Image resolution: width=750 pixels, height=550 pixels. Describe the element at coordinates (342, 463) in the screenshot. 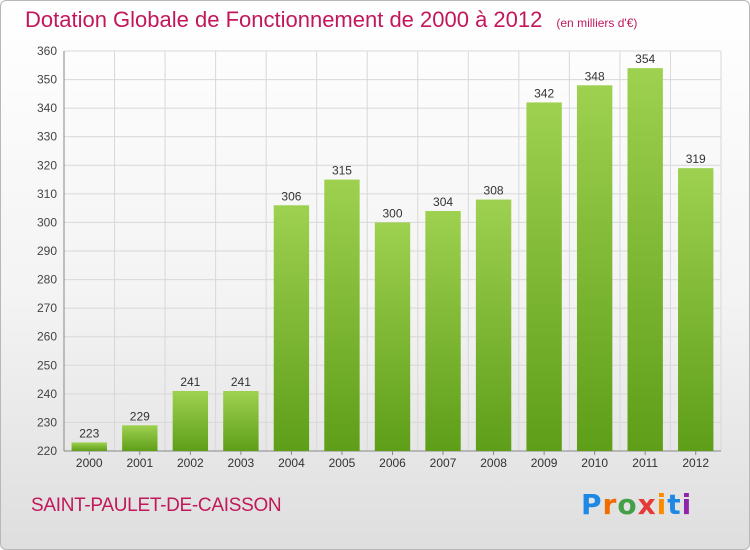

I see `x-tick-label: 2005` at that location.